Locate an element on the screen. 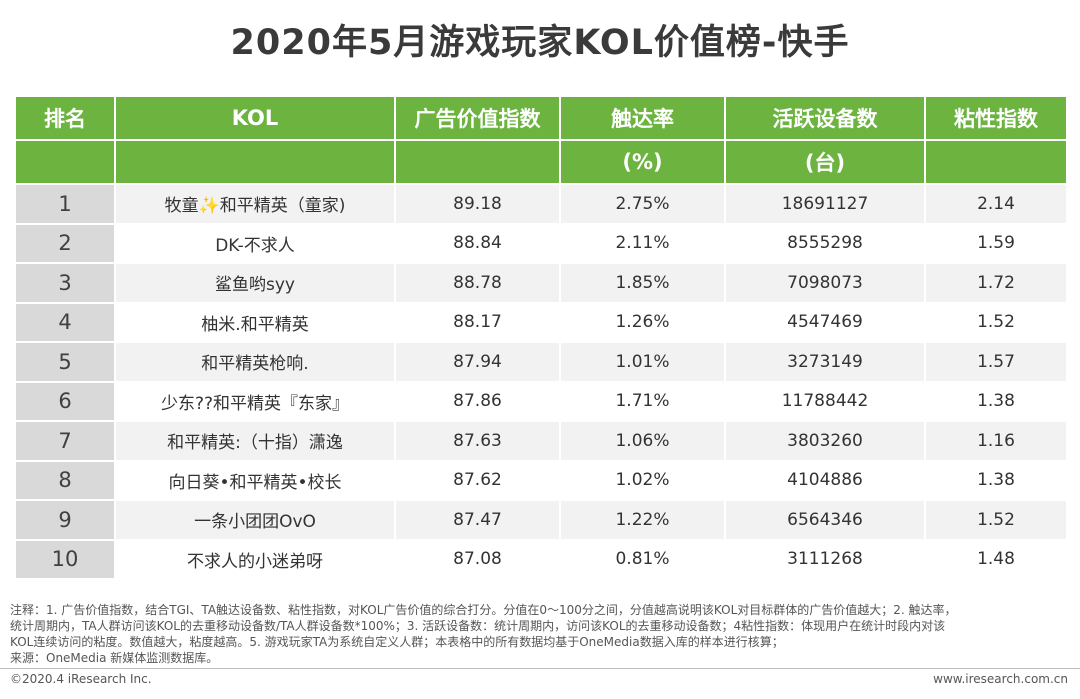 This screenshot has width=1080, height=699. header-row-bottom: (%) (台) is located at coordinates (541, 162).